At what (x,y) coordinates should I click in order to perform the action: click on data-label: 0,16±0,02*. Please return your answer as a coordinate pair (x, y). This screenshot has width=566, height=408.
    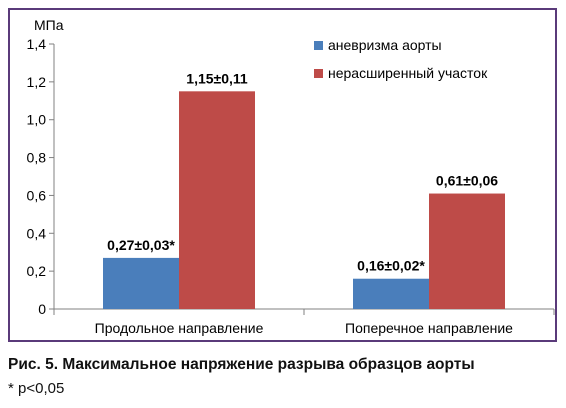
    Looking at the image, I should click on (391, 266).